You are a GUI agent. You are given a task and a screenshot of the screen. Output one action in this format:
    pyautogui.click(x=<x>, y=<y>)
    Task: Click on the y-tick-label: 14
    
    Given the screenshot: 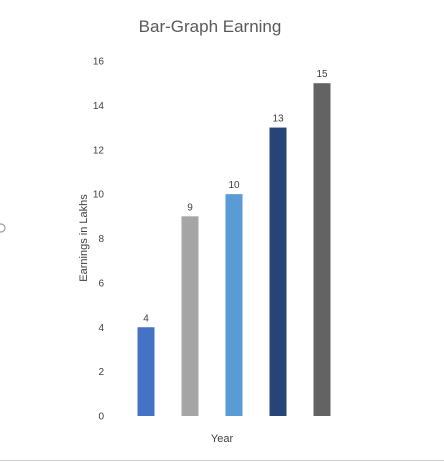 What is the action you would take?
    pyautogui.click(x=99, y=106)
    